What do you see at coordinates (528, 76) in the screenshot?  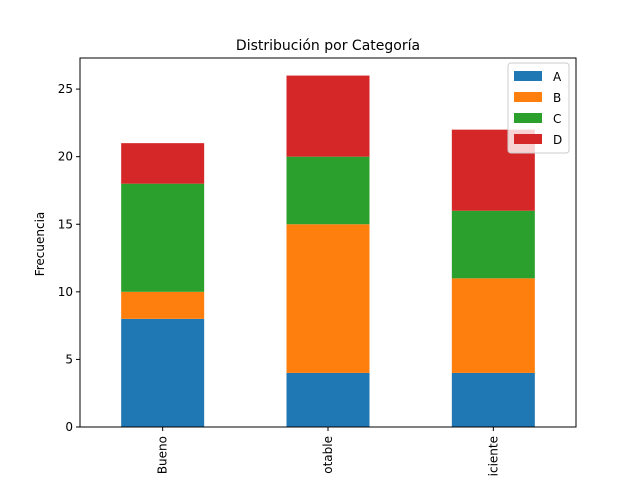 I see `legend-swatch-a` at bounding box center [528, 76].